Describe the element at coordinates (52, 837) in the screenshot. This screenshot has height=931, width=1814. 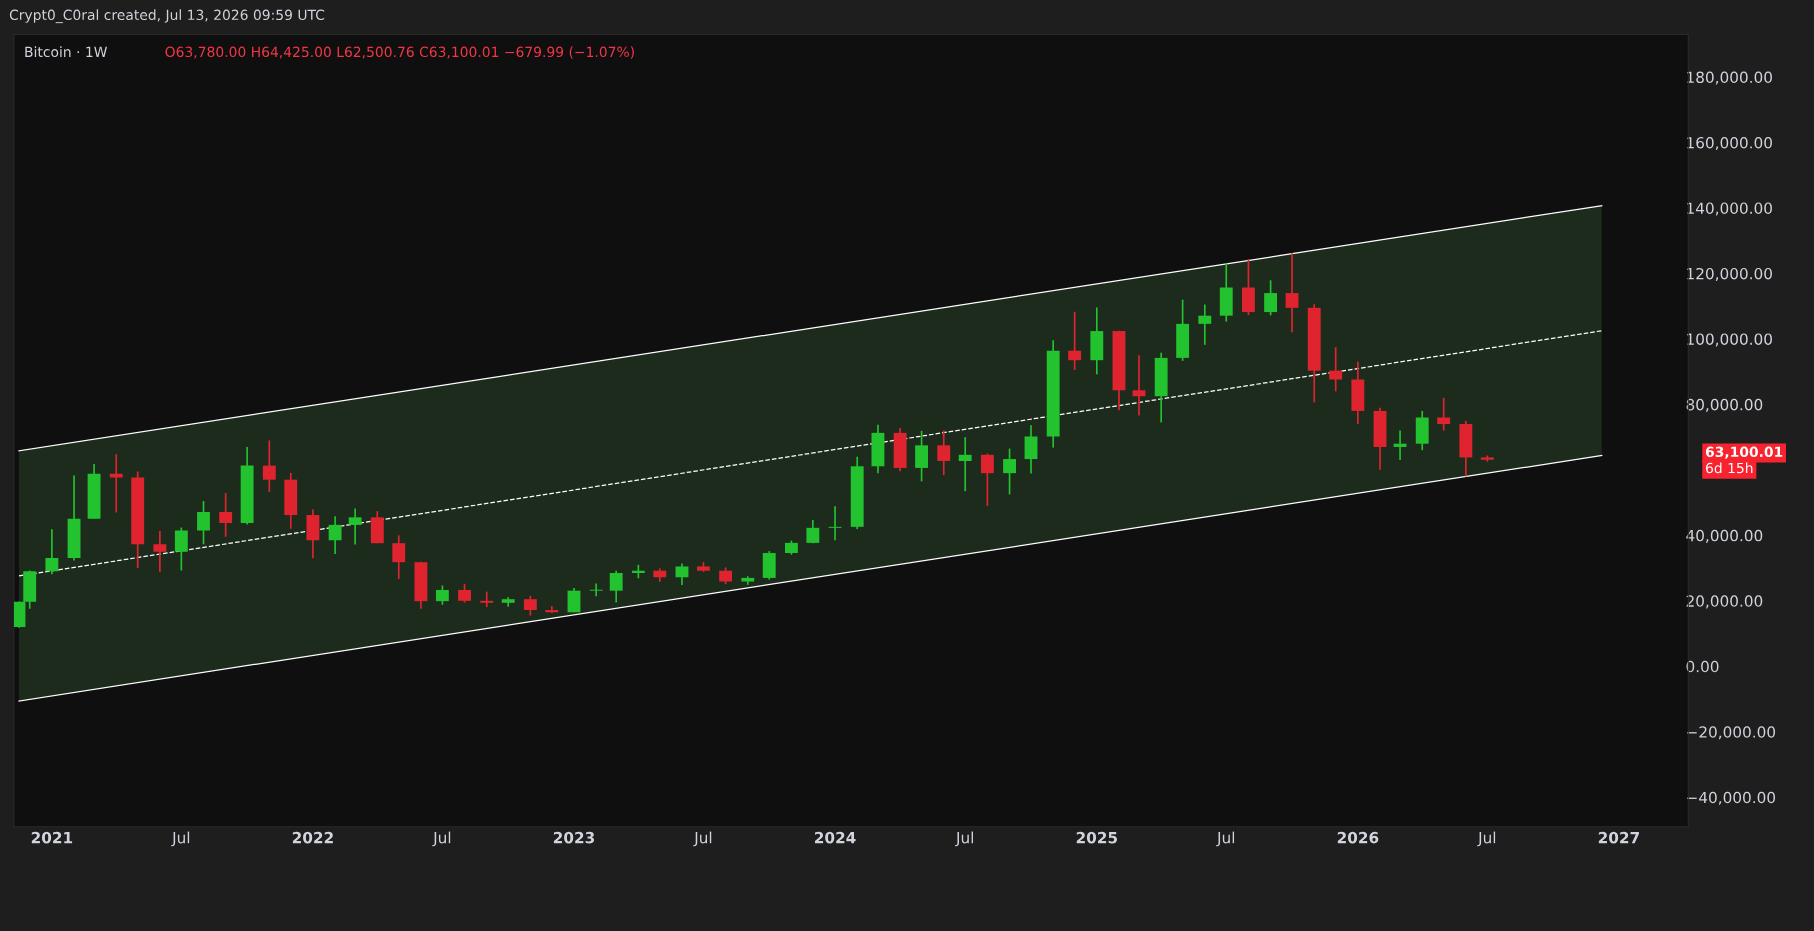
I see `x-tick-label: 2021` at that location.